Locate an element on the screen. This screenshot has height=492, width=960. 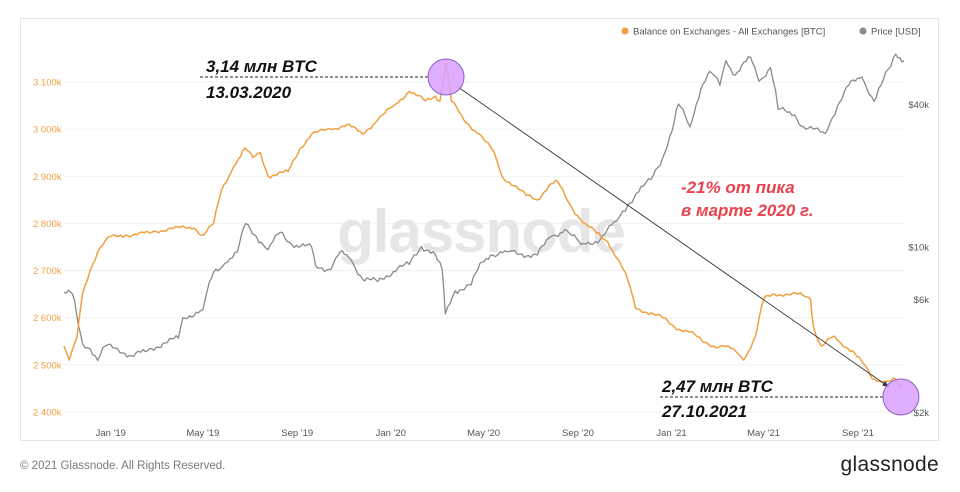
footer-logo: glassnode is located at coordinates (889, 464).